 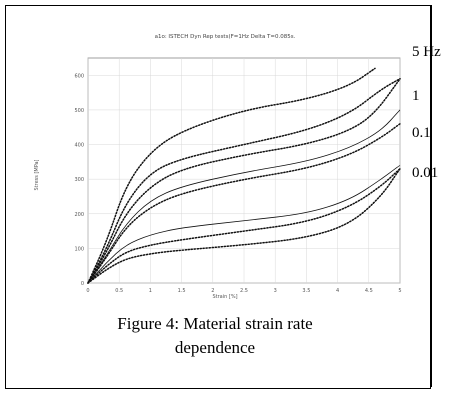 What do you see at coordinates (87, 291) in the screenshot?
I see `x-tick-label: 0` at bounding box center [87, 291].